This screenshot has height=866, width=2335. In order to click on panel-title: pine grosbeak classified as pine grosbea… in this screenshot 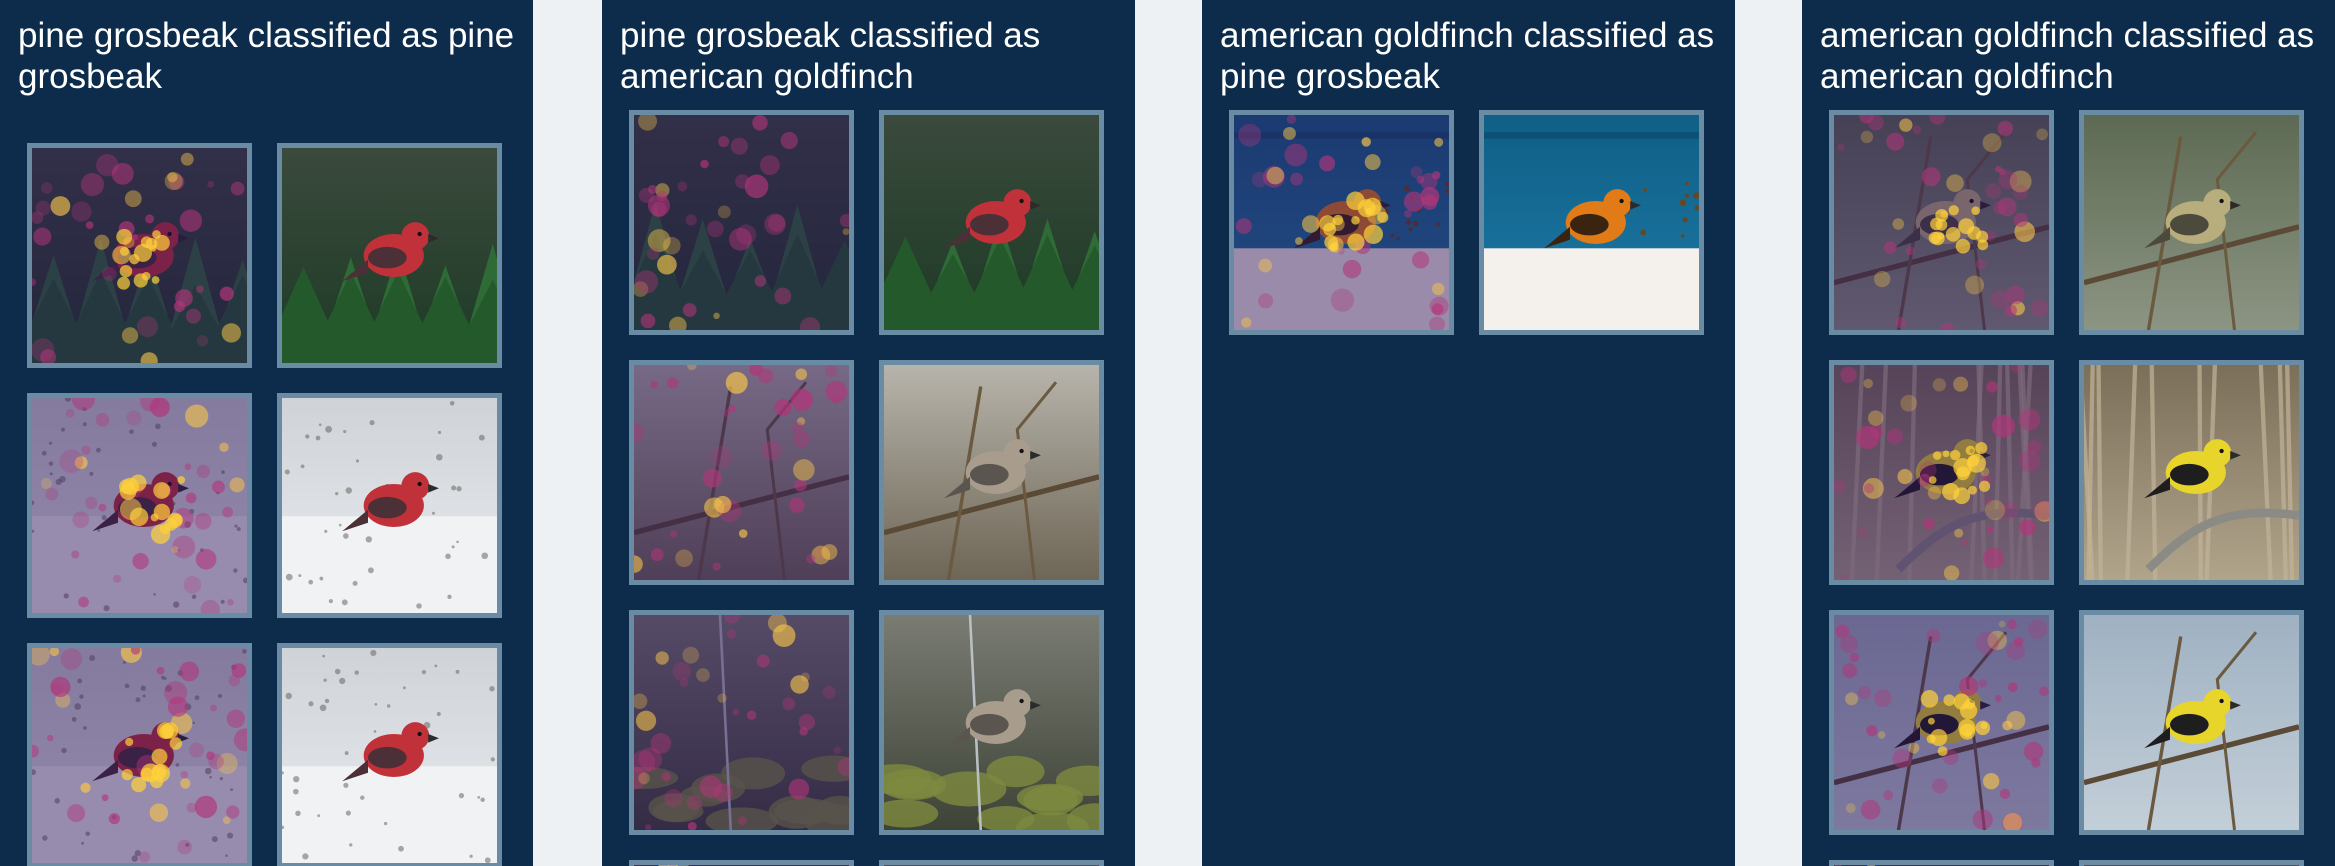, I will do `click(266, 56)`.